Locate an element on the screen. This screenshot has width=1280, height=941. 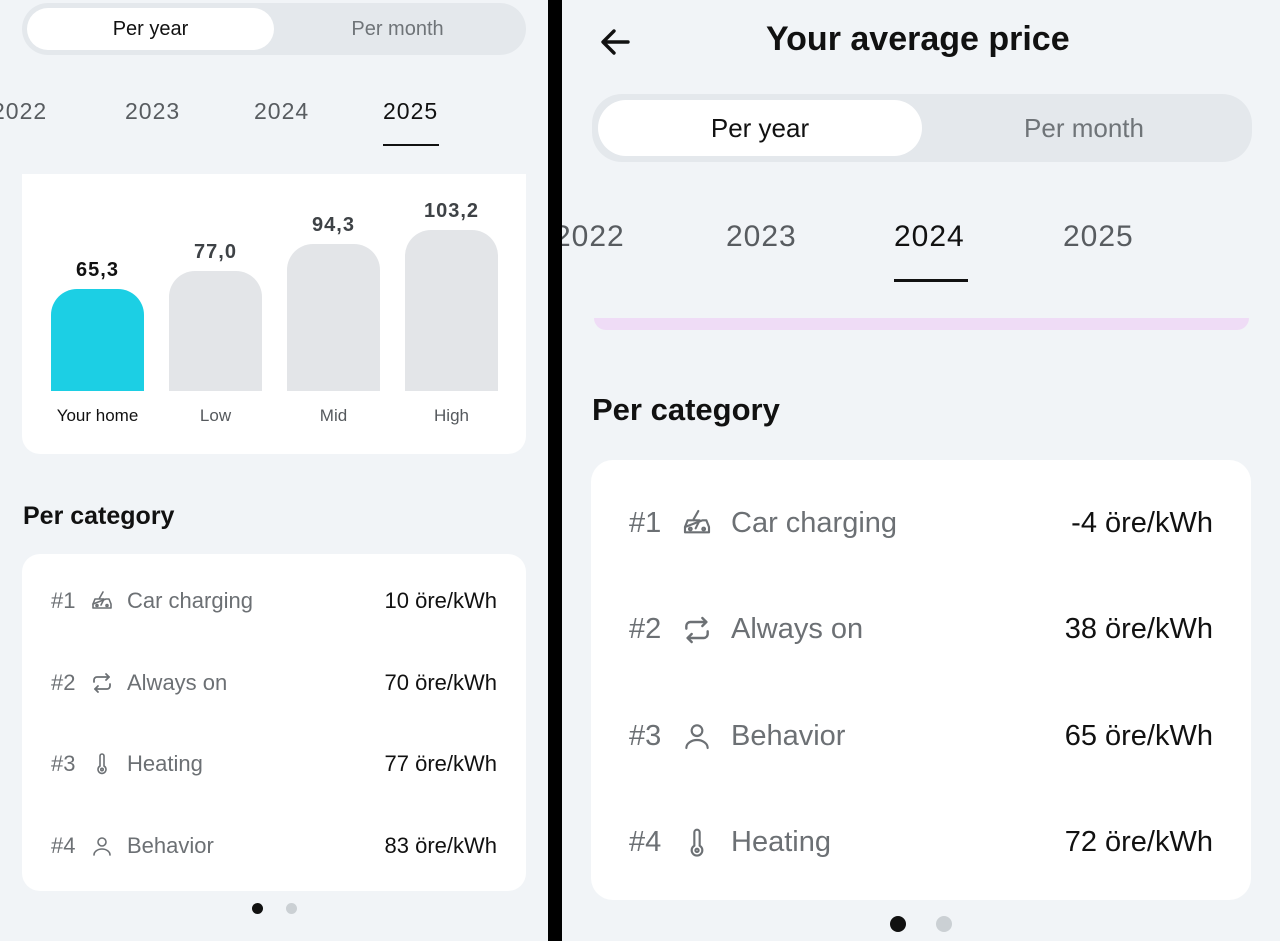
chart-bar-your-home is located at coordinates (97, 340).